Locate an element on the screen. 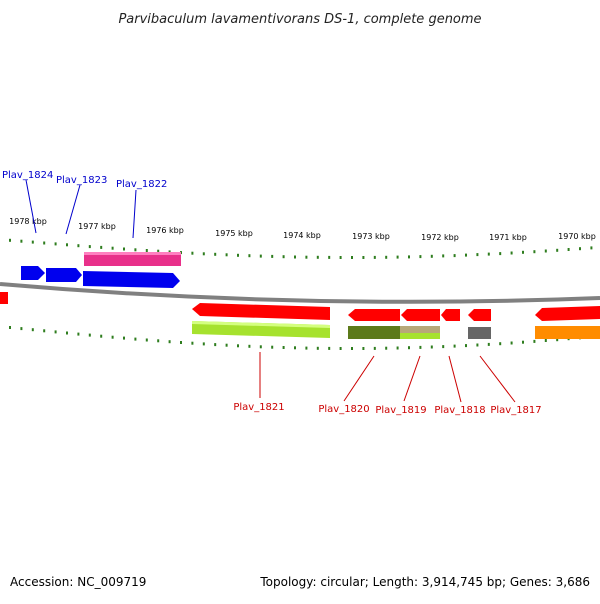 The width and height of the screenshot is (600, 604). ruler-lower is located at coordinates (301, 338).